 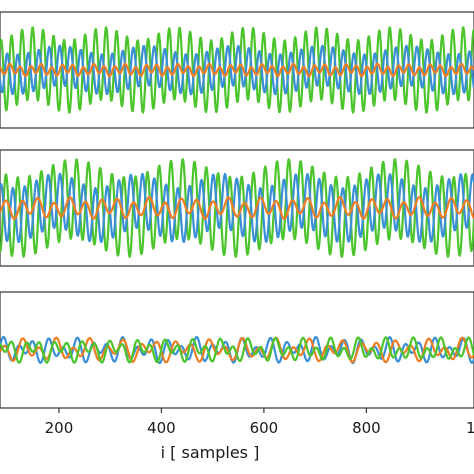 I want to click on x-tick-label-400: 400, so click(x=161, y=428).